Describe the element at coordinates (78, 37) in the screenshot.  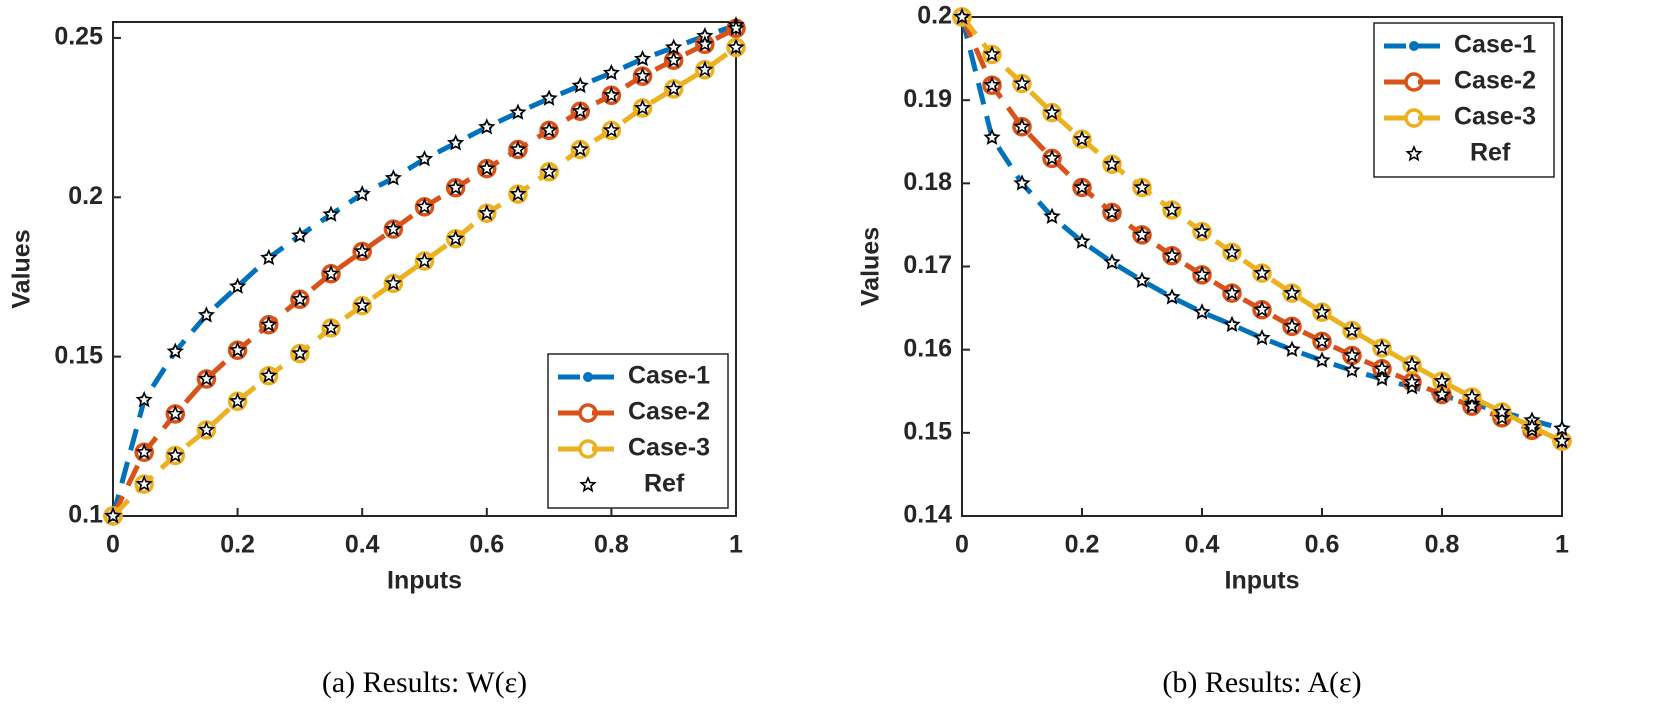
I see `y-tick-label: 0.25` at that location.